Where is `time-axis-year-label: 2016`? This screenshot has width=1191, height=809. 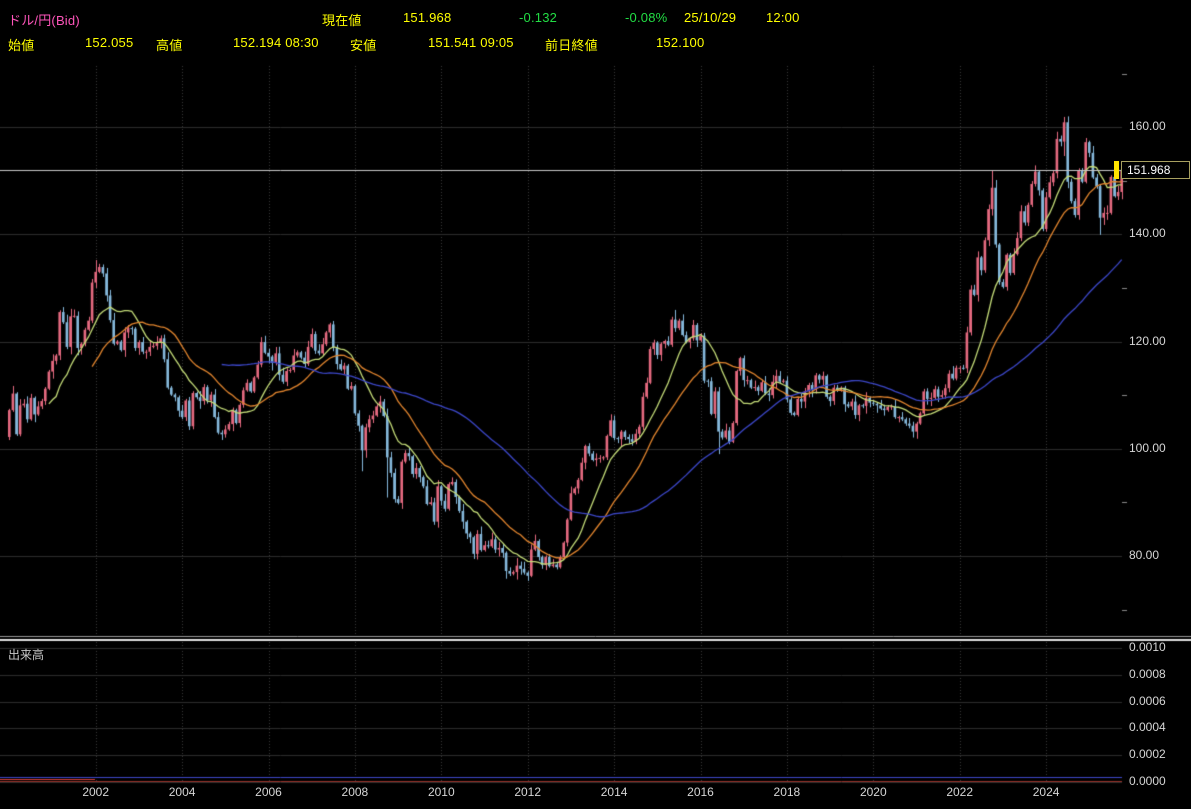
time-axis-year-label: 2016 is located at coordinates (700, 792).